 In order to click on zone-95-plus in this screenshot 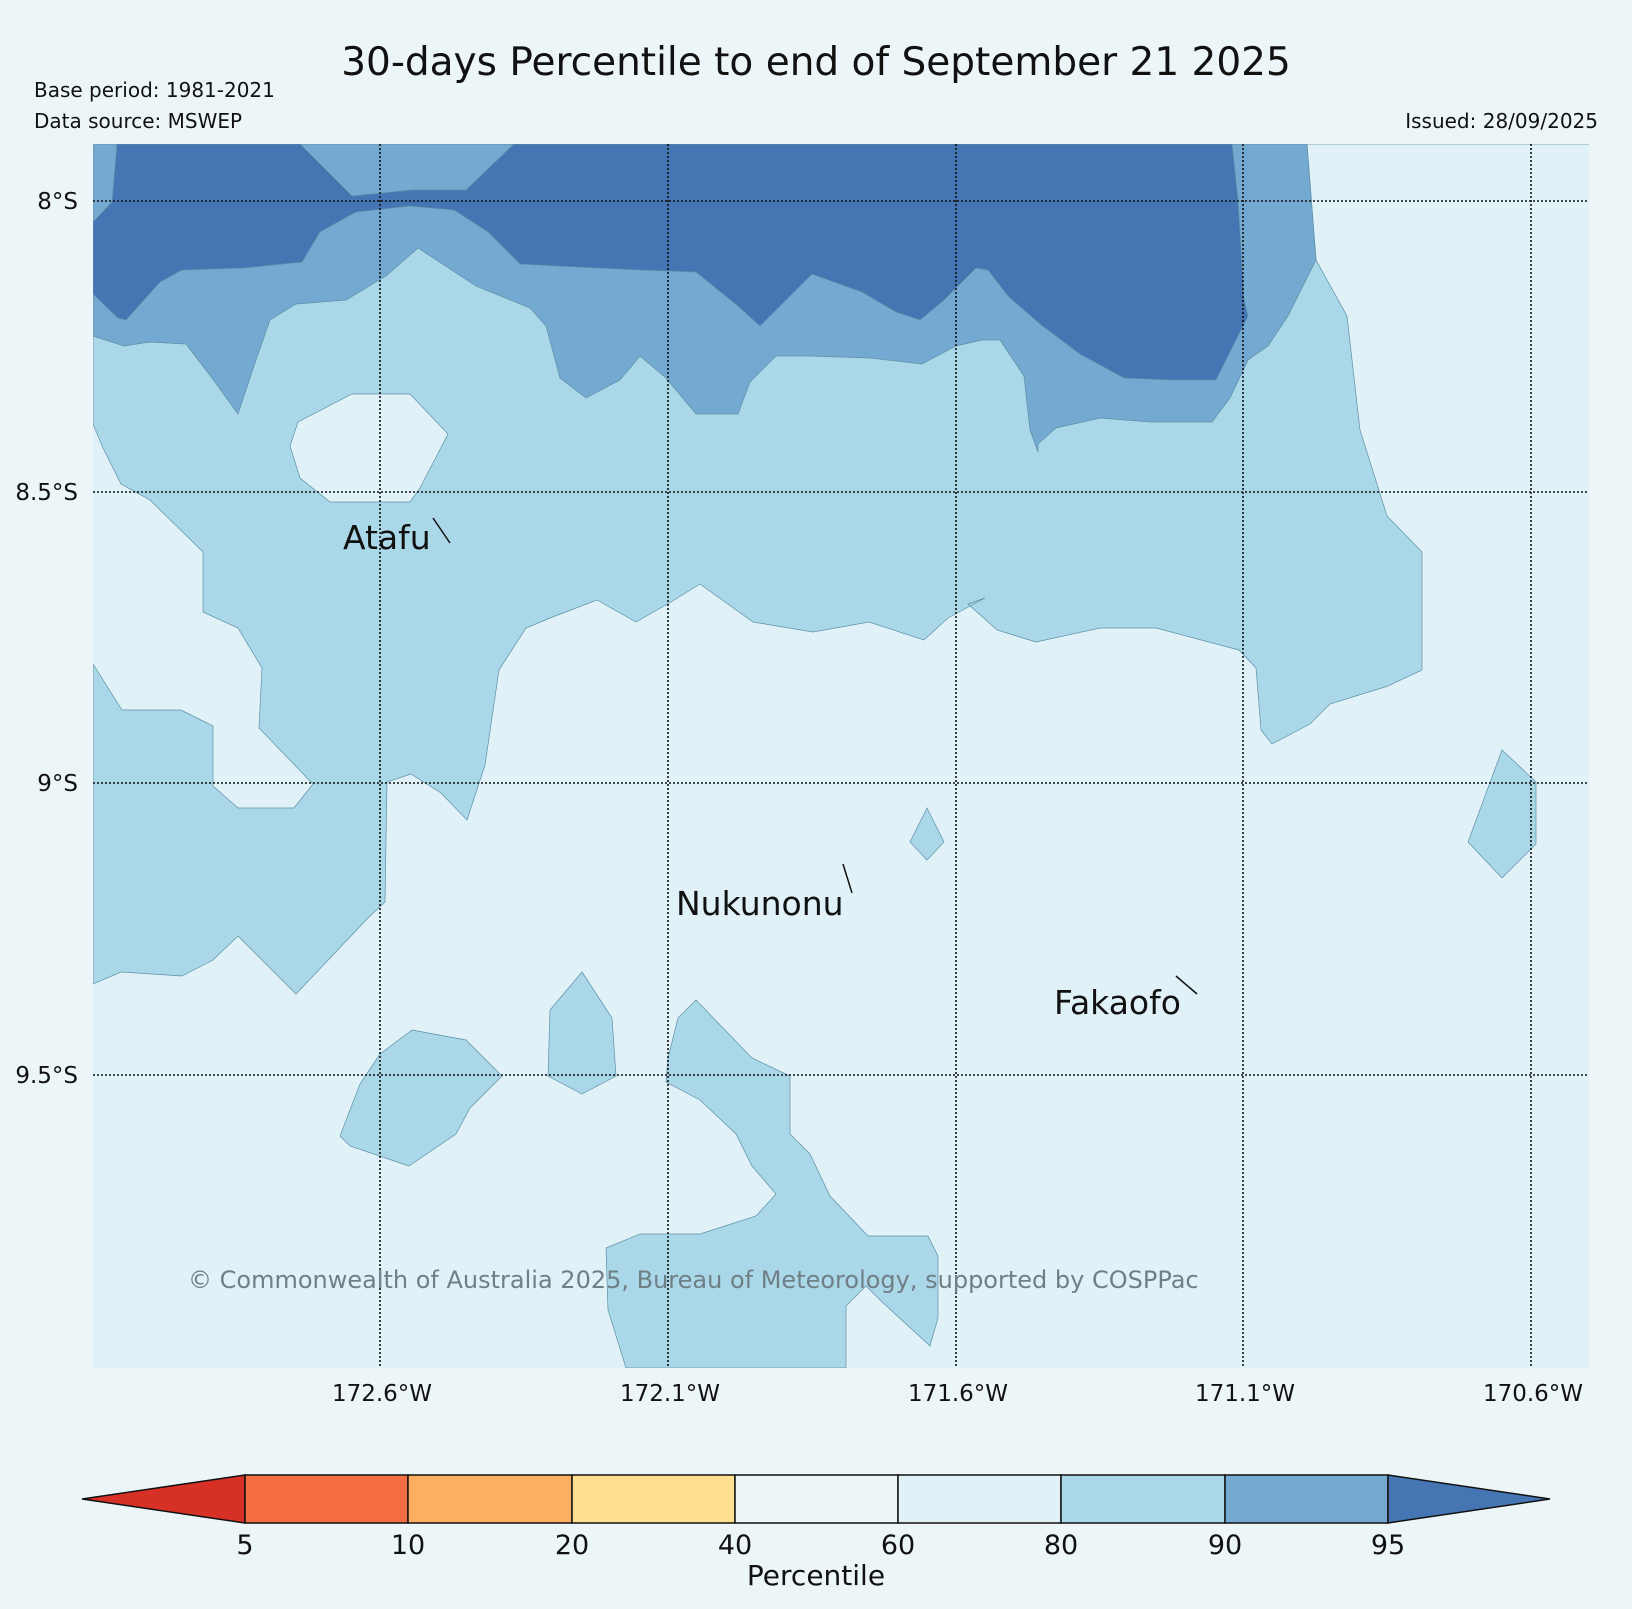, I will do `click(671, 262)`.